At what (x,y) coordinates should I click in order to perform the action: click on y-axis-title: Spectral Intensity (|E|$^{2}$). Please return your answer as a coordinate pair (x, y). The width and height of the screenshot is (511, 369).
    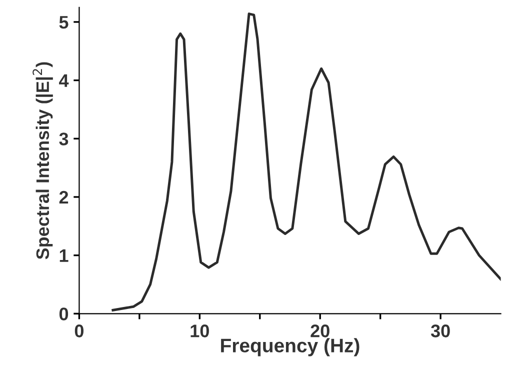
    Looking at the image, I should click on (42, 161).